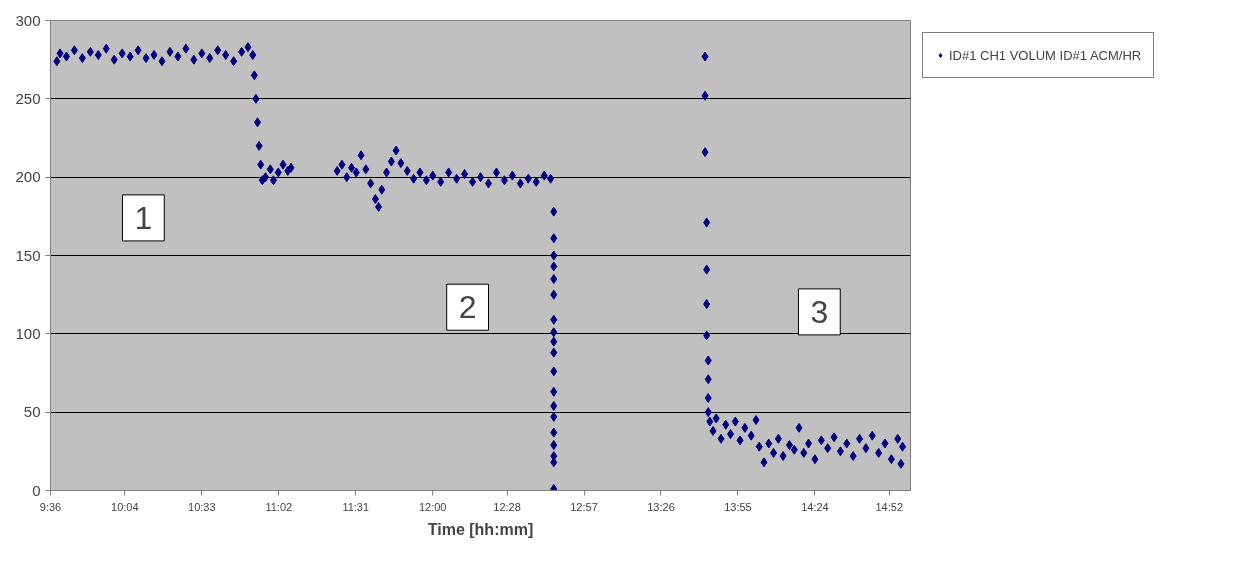 The image size is (1235, 573). What do you see at coordinates (279, 506) in the screenshot?
I see `x-tick-label: 11:02` at bounding box center [279, 506].